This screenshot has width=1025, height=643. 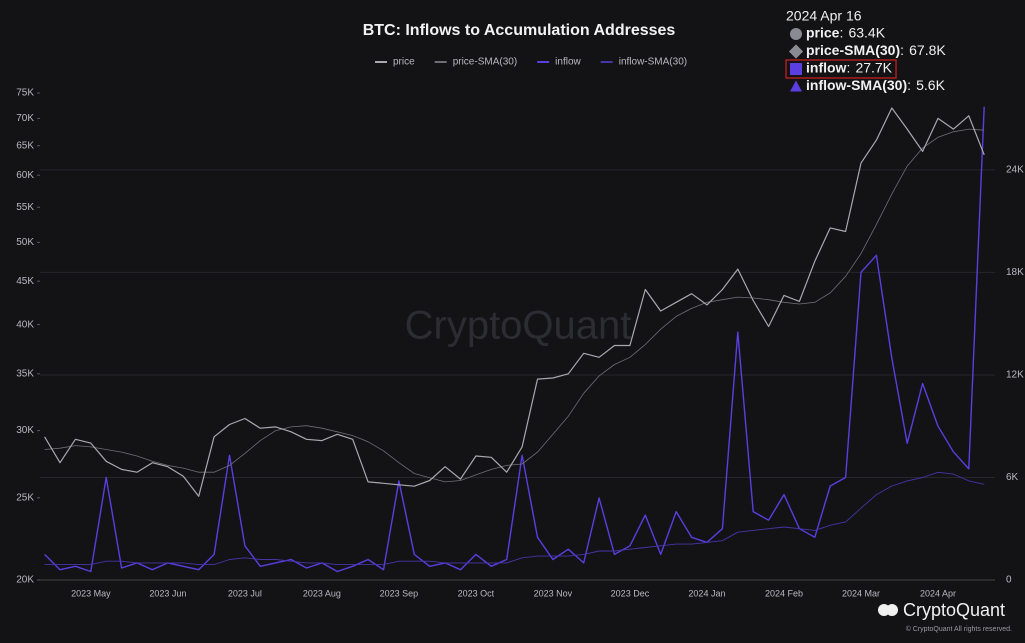 What do you see at coordinates (866, 33) in the screenshot?
I see `tooltip-value: 63.4K` at bounding box center [866, 33].